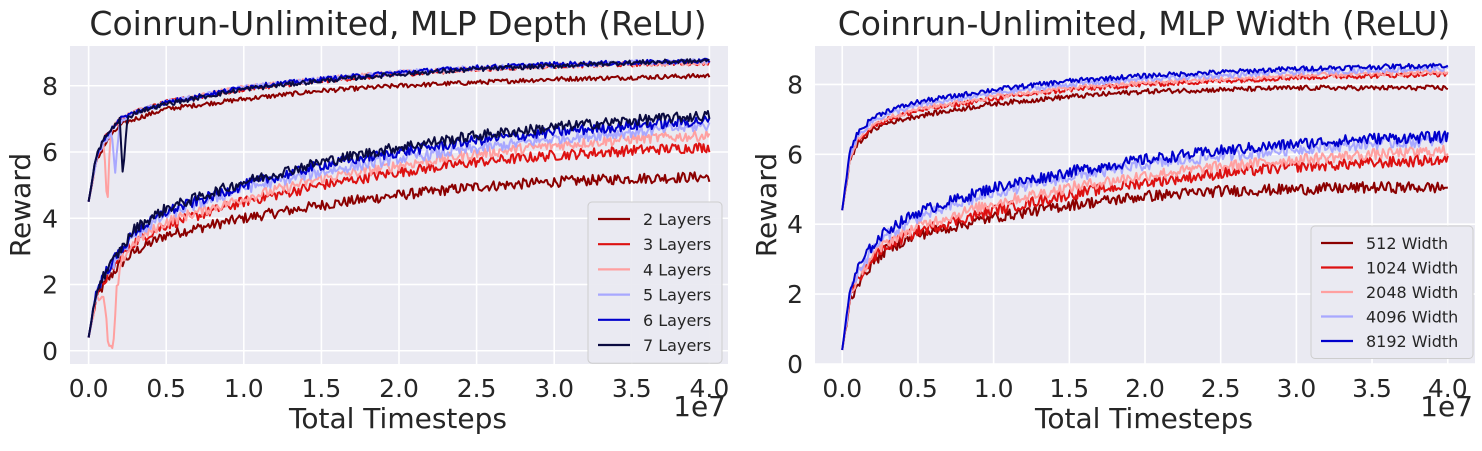  What do you see at coordinates (677, 244) in the screenshot?
I see `legend-entry: 3 Layers` at bounding box center [677, 244].